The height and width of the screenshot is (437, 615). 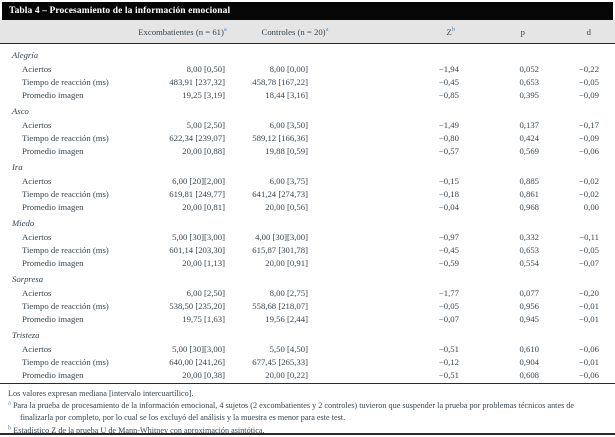 What do you see at coordinates (205, 293) in the screenshot?
I see `excombatientes-value: 6,00 [2,50]` at bounding box center [205, 293].